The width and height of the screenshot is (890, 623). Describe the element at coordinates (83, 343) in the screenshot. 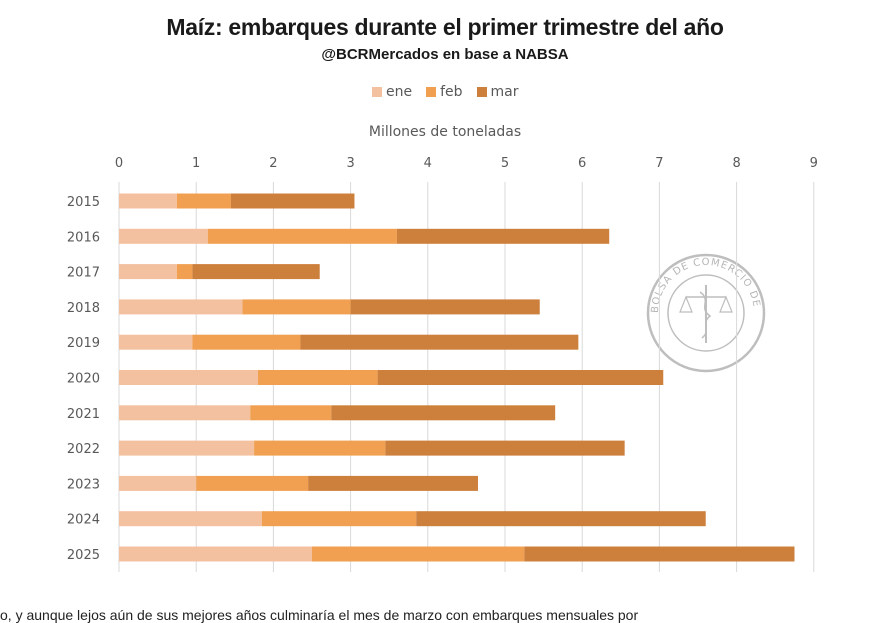

I see `y-tick-label: 2019` at that location.